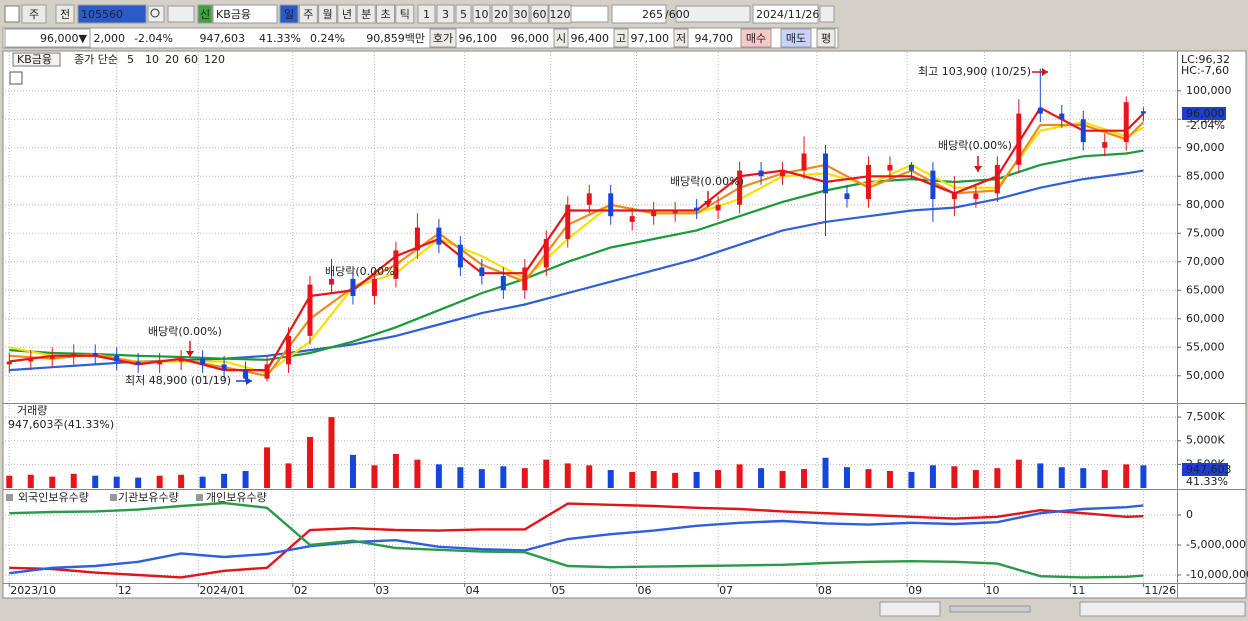 Image resolution: width=1248 pixels, height=621 pixels. I want to click on scrollbar, so click(990, 609).